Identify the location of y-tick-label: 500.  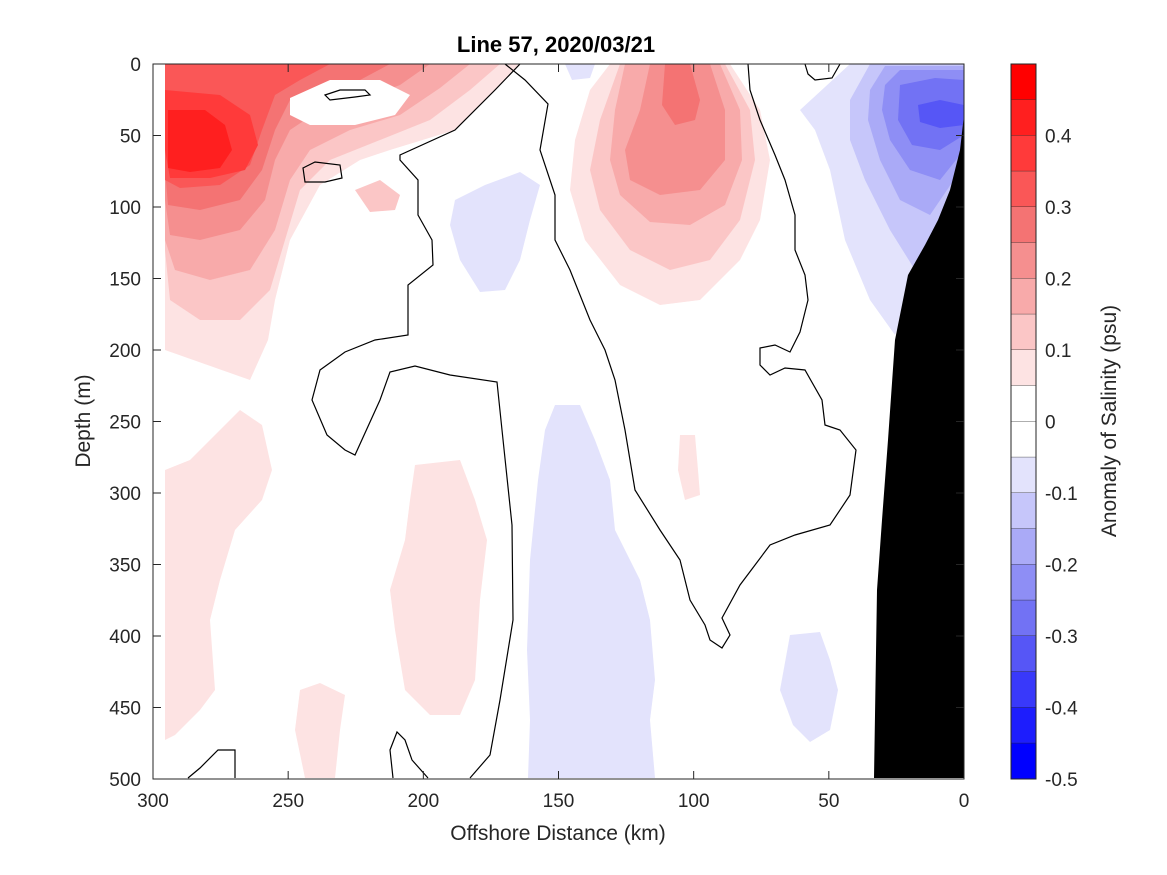
(125, 780).